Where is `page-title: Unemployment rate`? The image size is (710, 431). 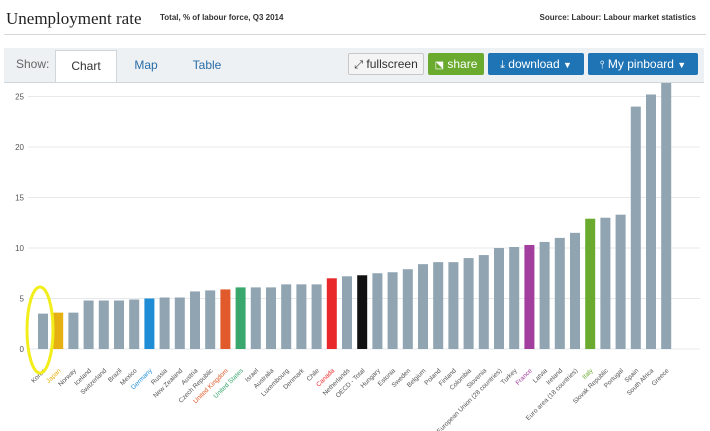 page-title: Unemployment rate is located at coordinates (74, 18).